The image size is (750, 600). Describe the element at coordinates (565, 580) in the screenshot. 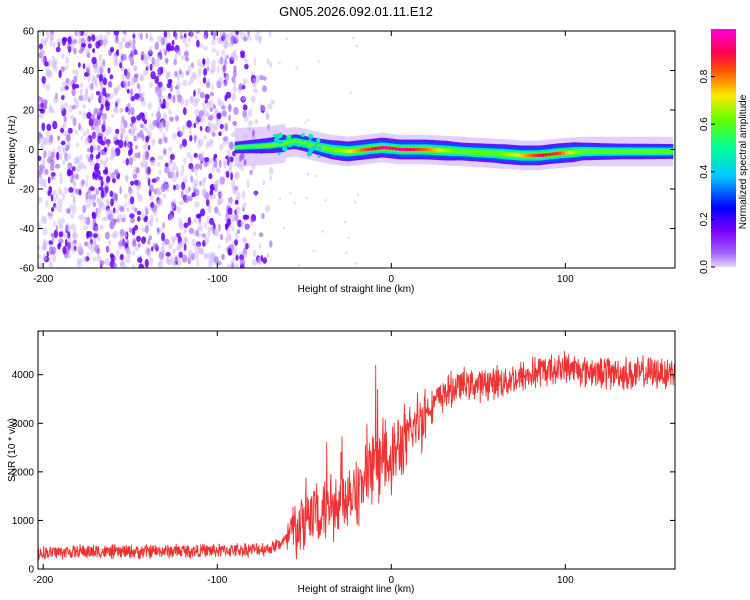

I see `x-tick-label: 100` at that location.